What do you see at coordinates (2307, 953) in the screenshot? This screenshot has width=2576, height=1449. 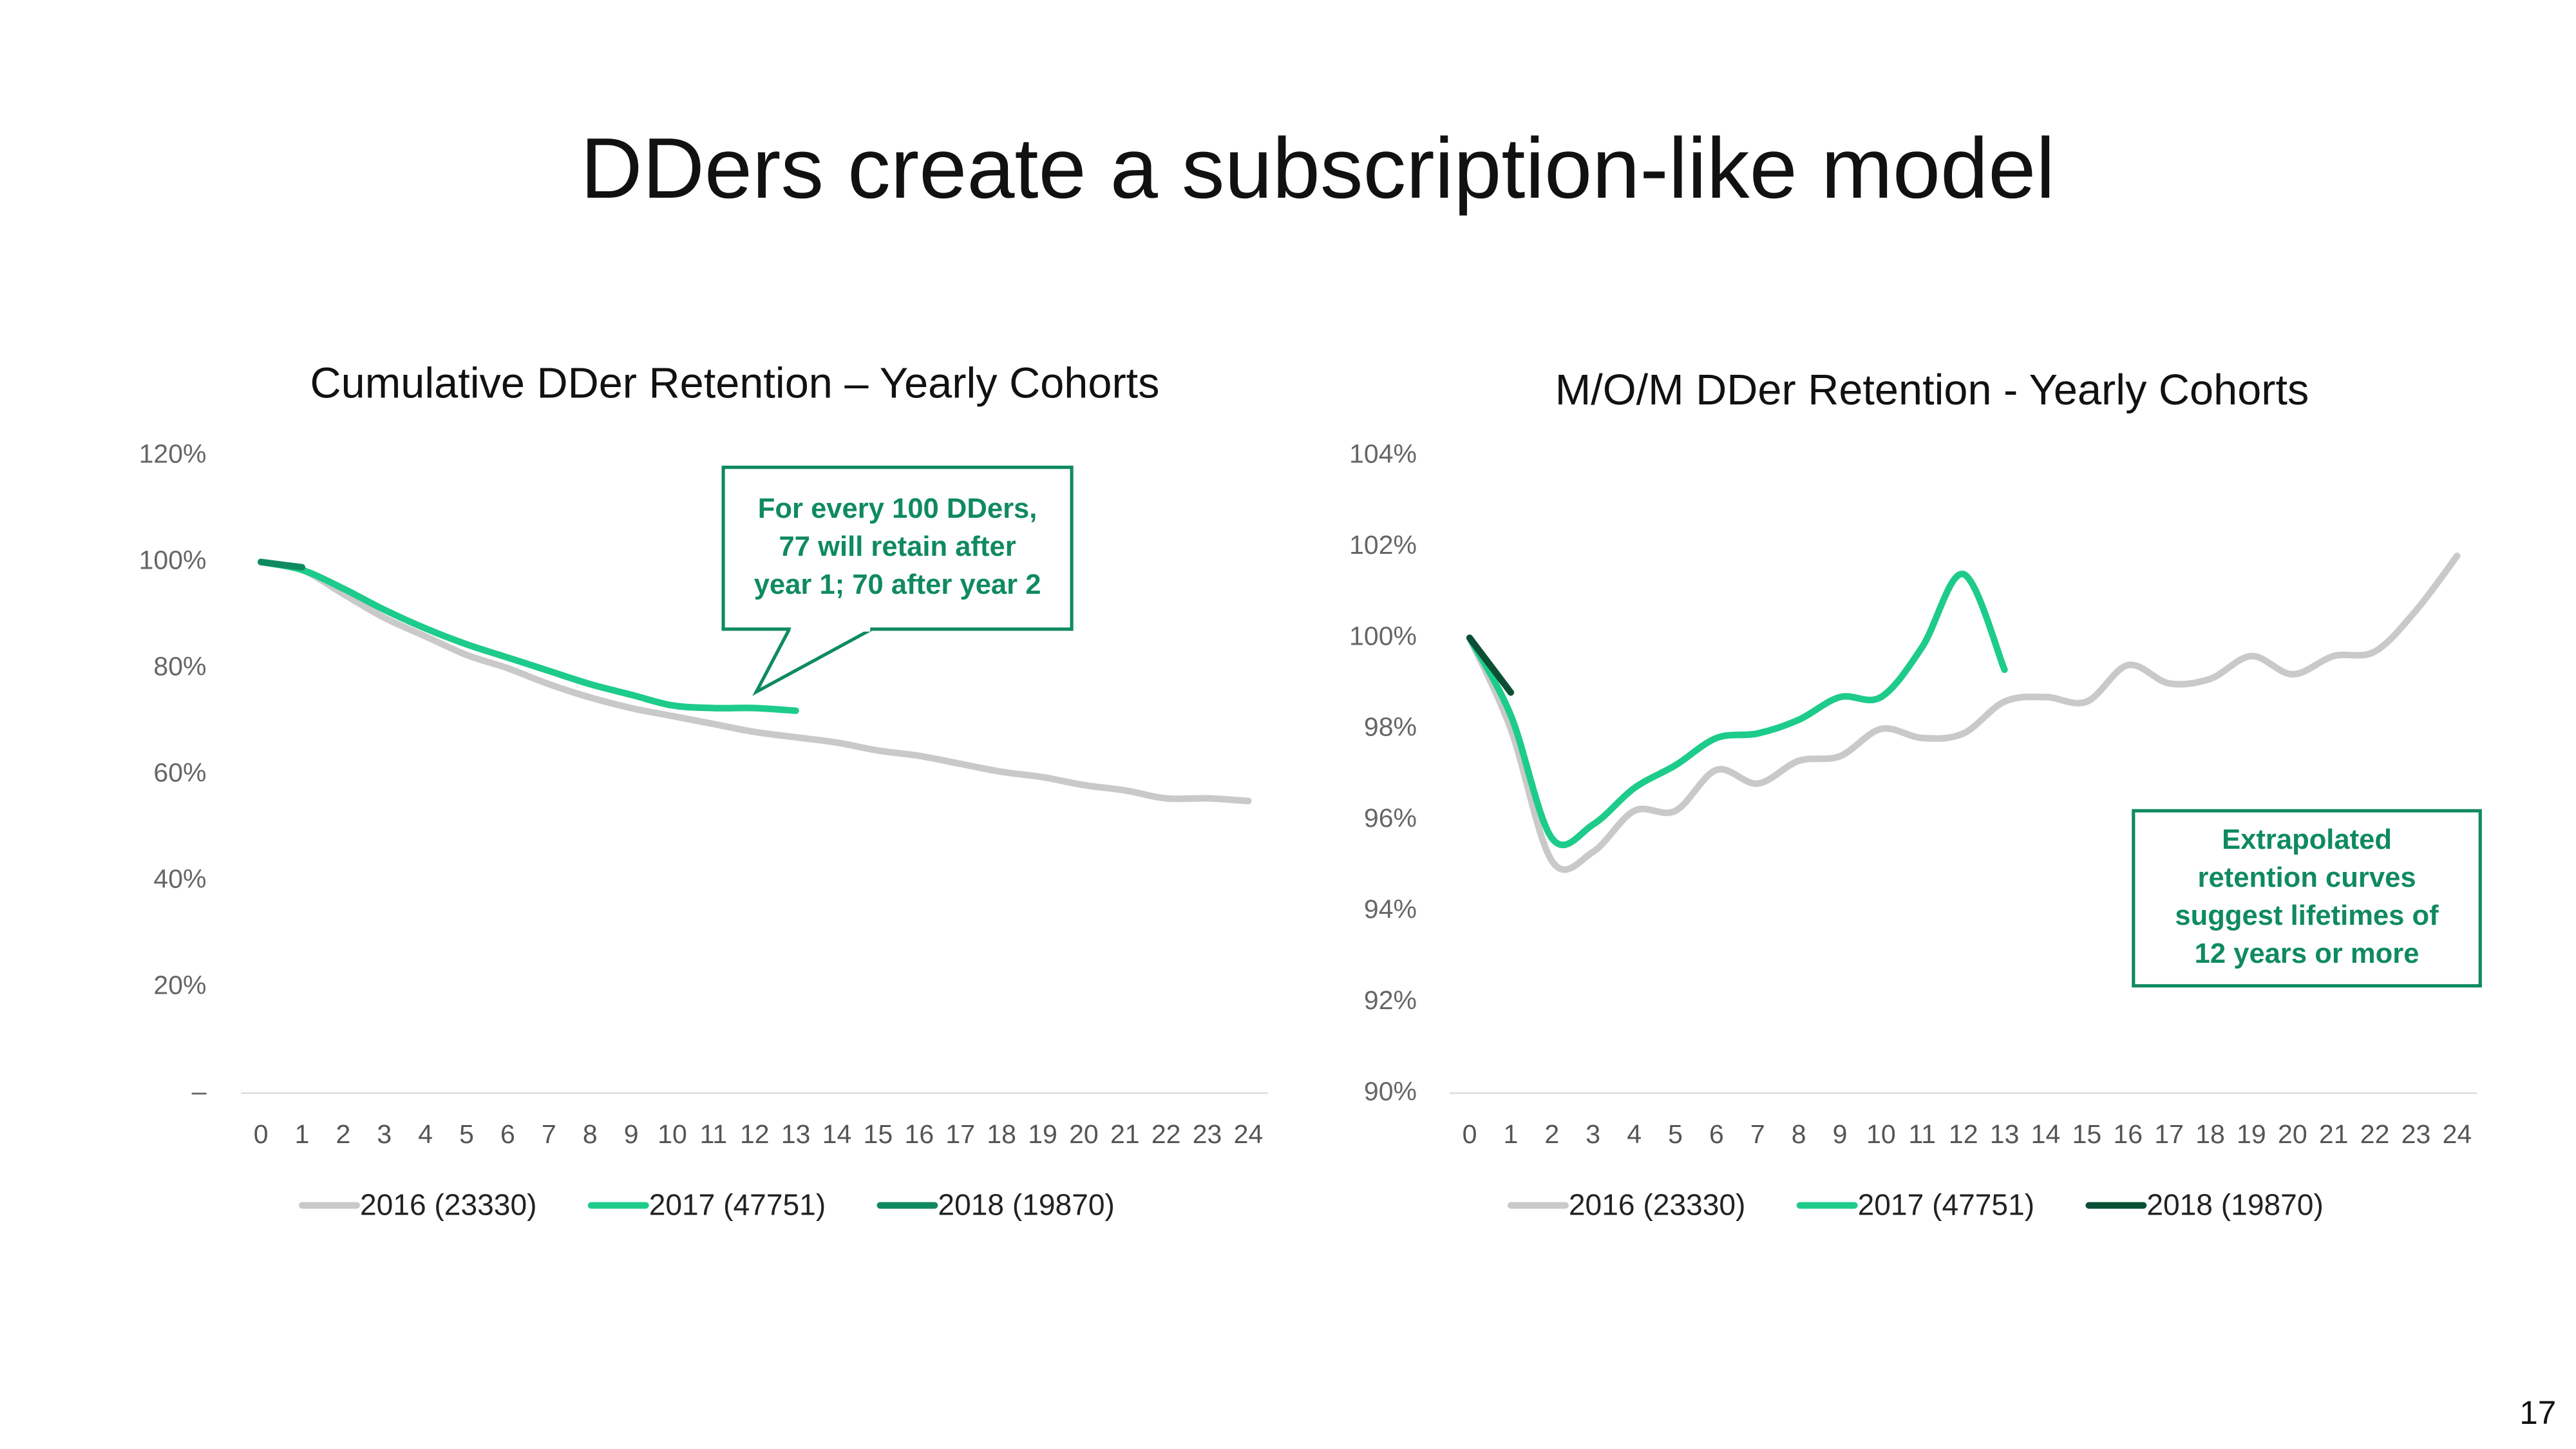 I see `annotation-text: 12 years or more` at bounding box center [2307, 953].